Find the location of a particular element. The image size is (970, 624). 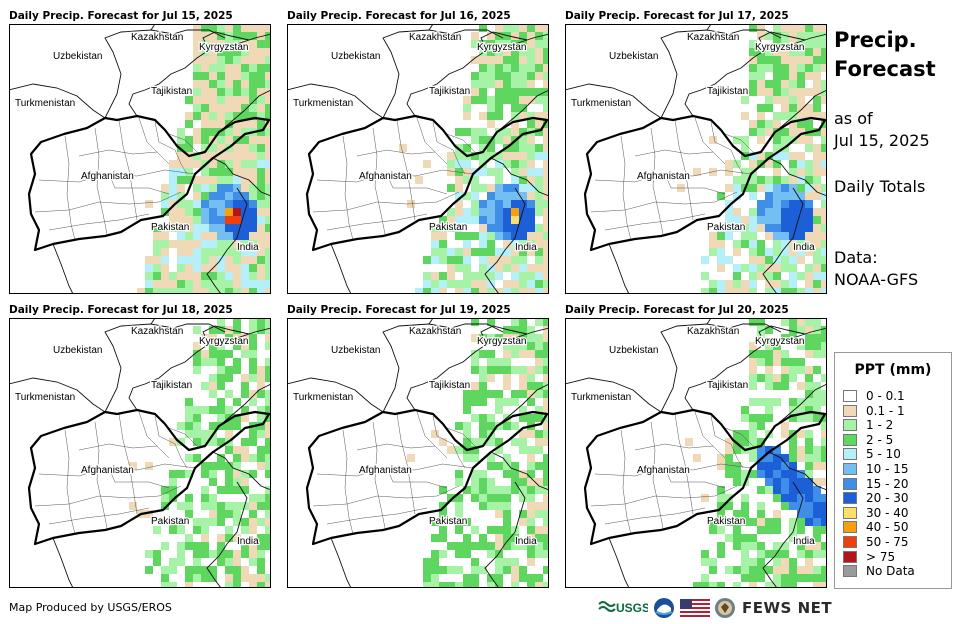

map-label-pakistan: Pakistan is located at coordinates (448, 521).